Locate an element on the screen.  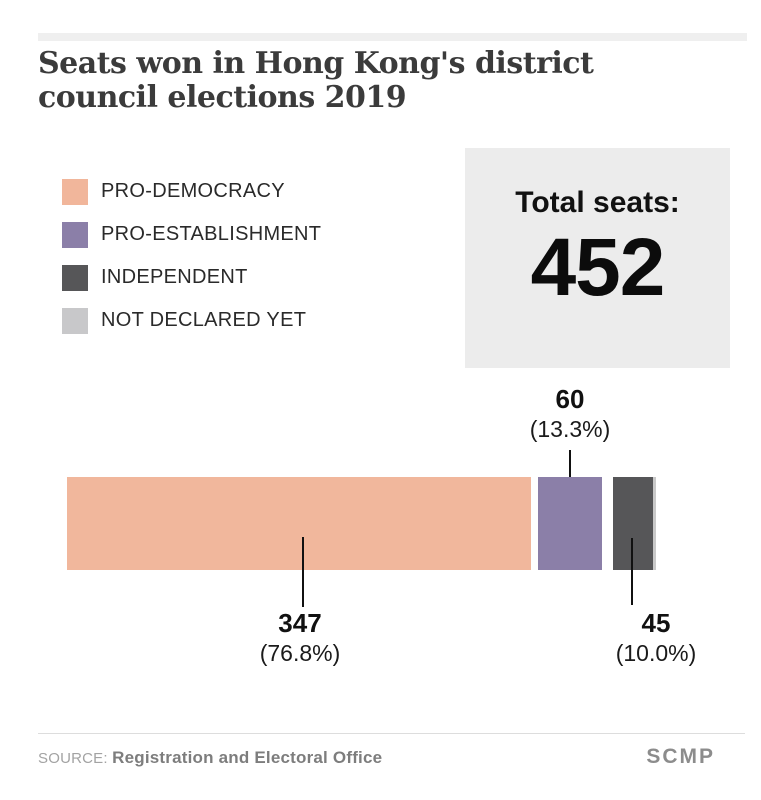
pro-establishment-seats: 60 is located at coordinates (570, 399).